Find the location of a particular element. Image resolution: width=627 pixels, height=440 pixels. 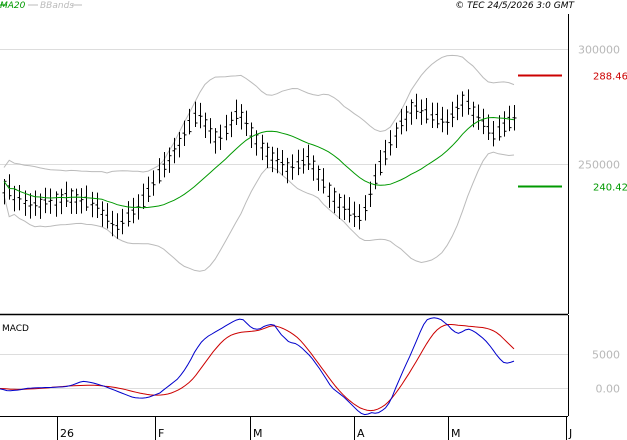

legend: MA20 BBands is located at coordinates (41, 6).